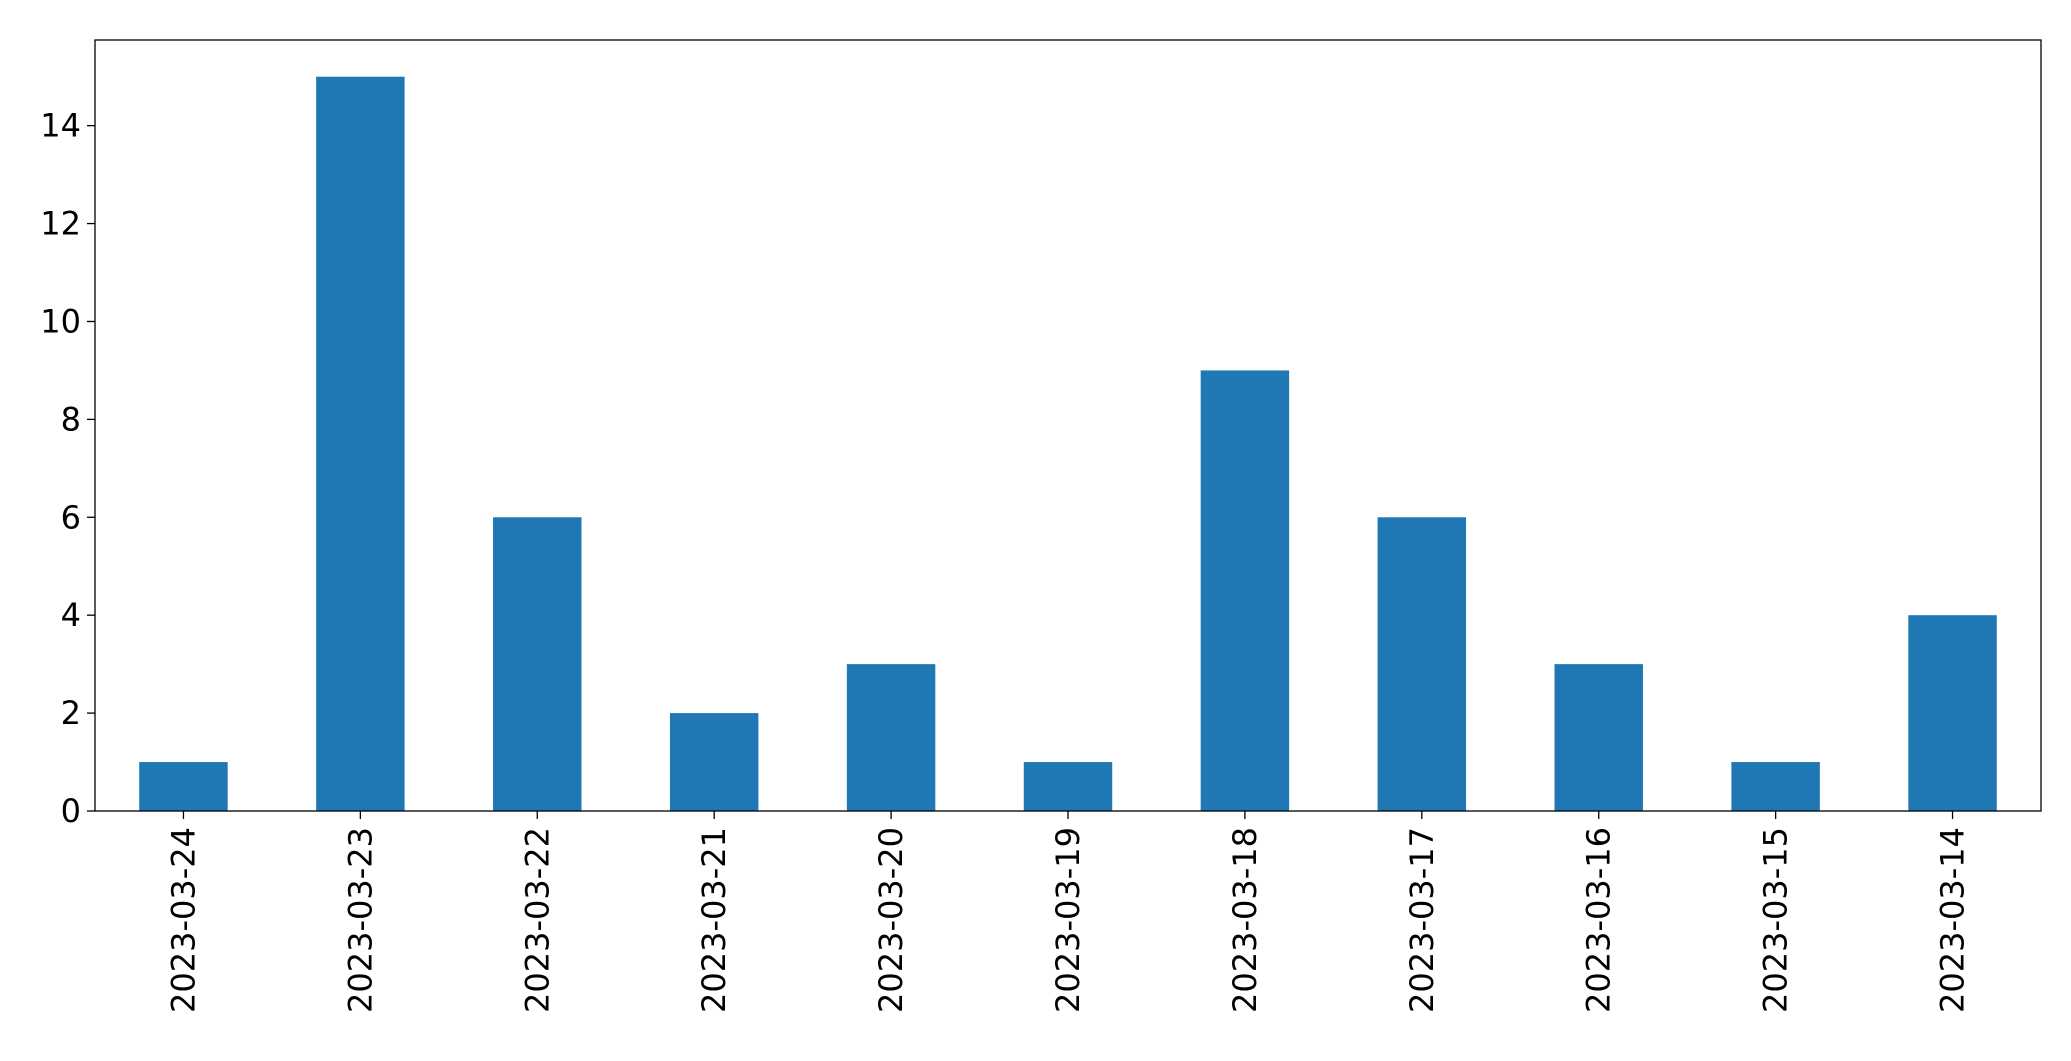  I want to click on y-tick-label: 12, so click(60, 224).